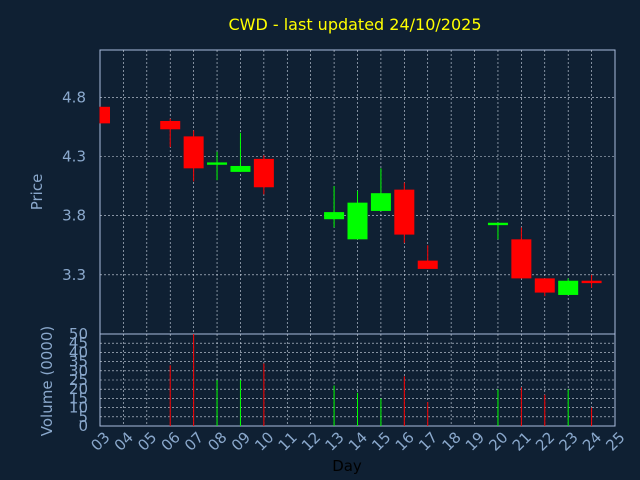 Image resolution: width=640 pixels, height=480 pixels. I want to click on x-tick-label: 16, so click(405, 441).